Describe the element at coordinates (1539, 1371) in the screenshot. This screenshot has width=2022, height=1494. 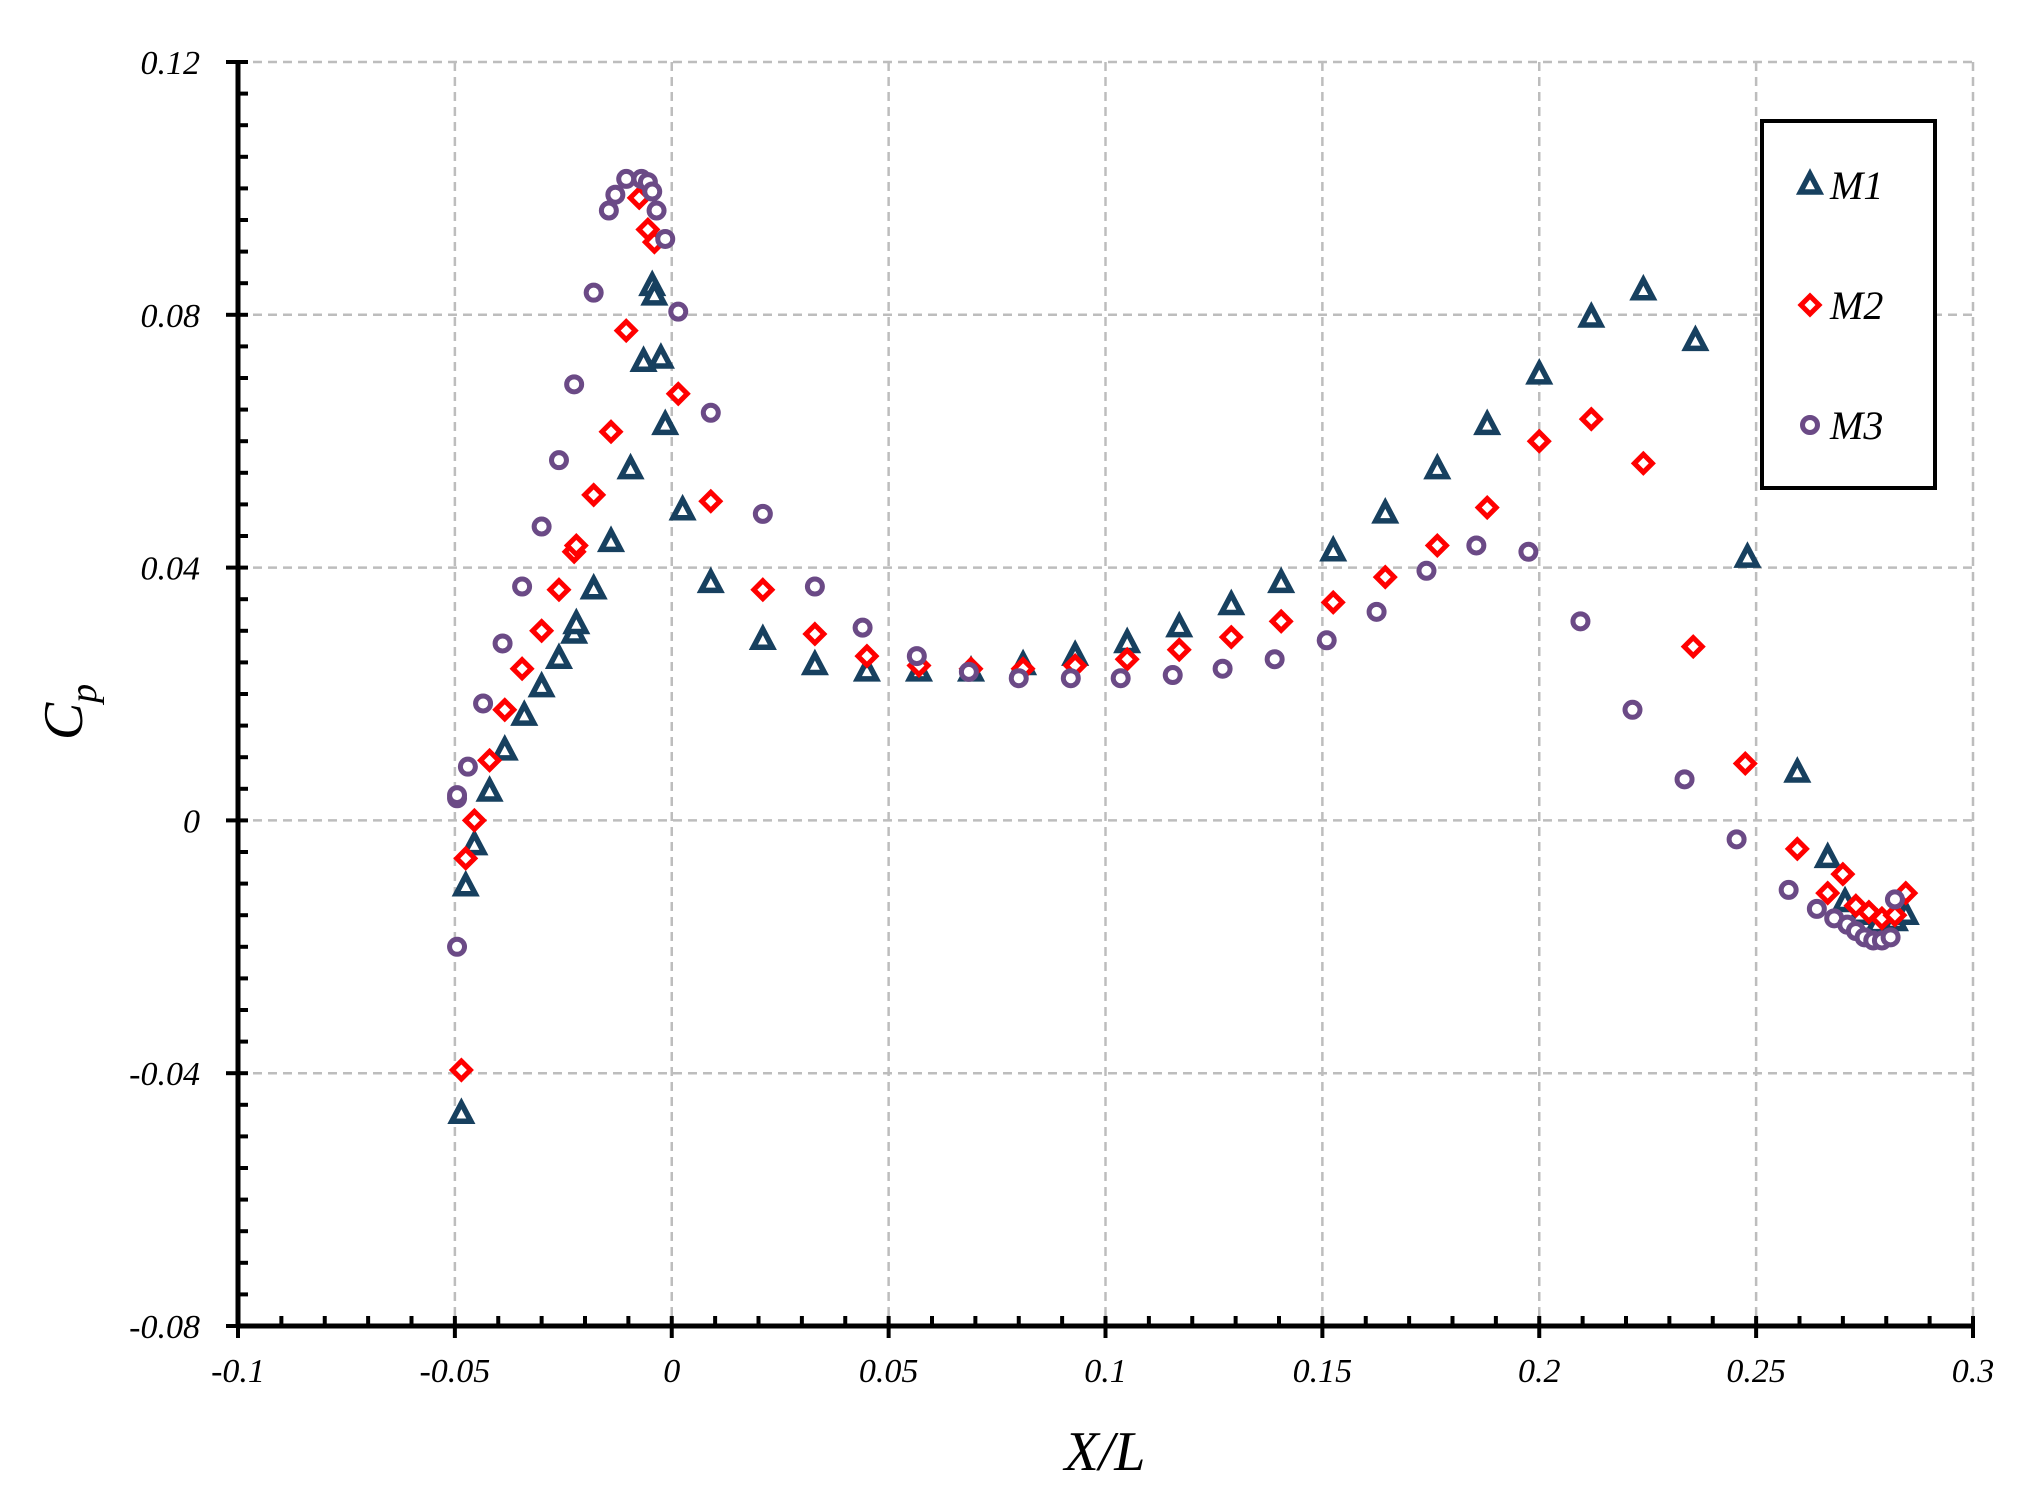
I see `x-tick-label: 0.2` at that location.